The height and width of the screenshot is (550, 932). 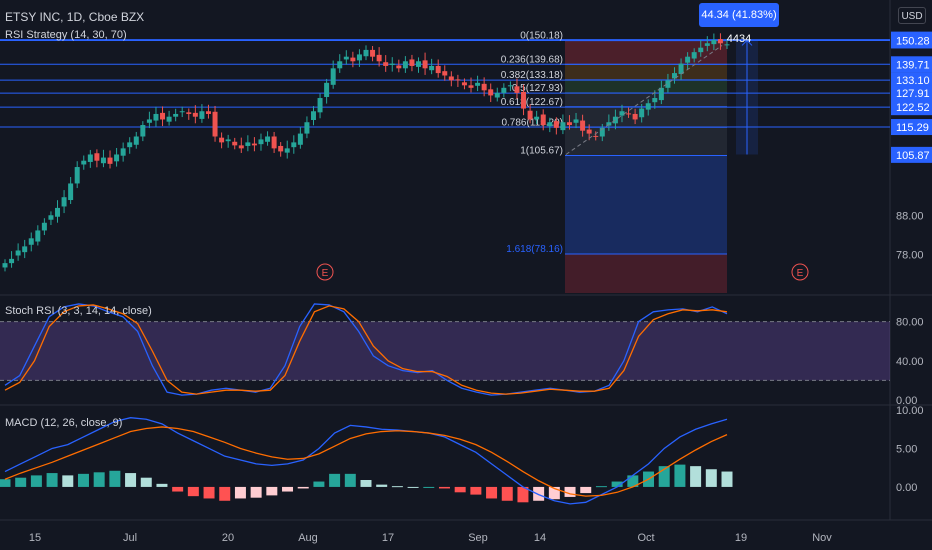 I want to click on chart-title: ETSY INC, 1D, Cboe BZX, so click(x=75, y=17).